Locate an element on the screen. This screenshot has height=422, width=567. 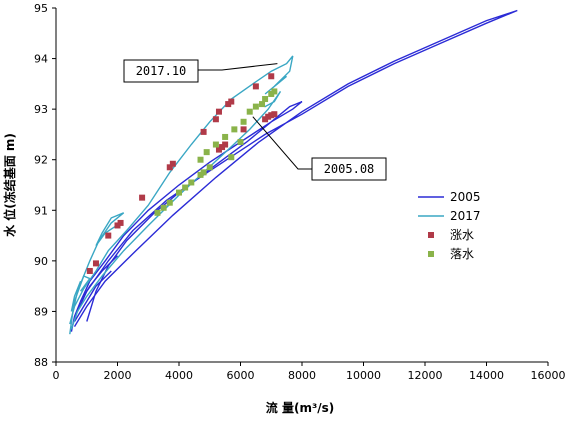
y-axis-title: 水 位(冻结基面 m) is located at coordinates (9, 185).